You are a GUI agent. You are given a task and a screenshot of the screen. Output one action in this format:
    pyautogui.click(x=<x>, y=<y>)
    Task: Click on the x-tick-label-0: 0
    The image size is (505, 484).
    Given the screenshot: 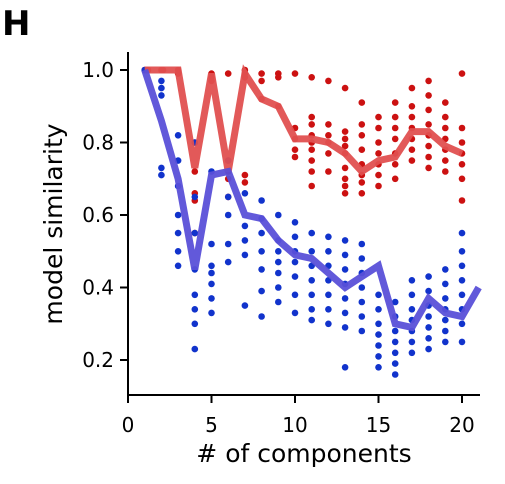 What is the action you would take?
    pyautogui.click(x=128, y=425)
    